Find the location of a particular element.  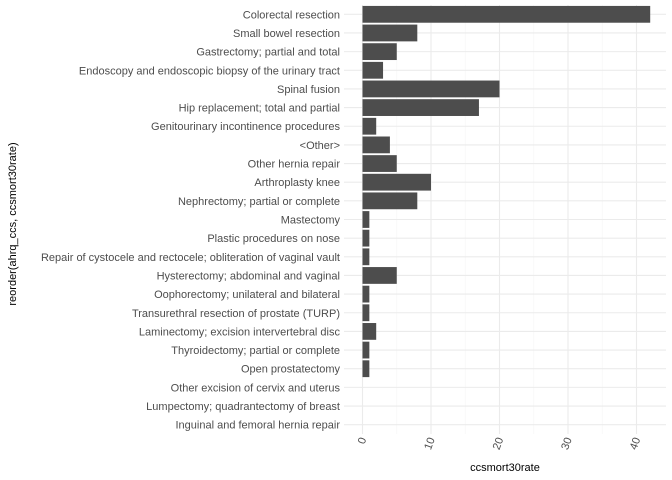

x-axis-title: ccsmort30rate is located at coordinates (505, 468).